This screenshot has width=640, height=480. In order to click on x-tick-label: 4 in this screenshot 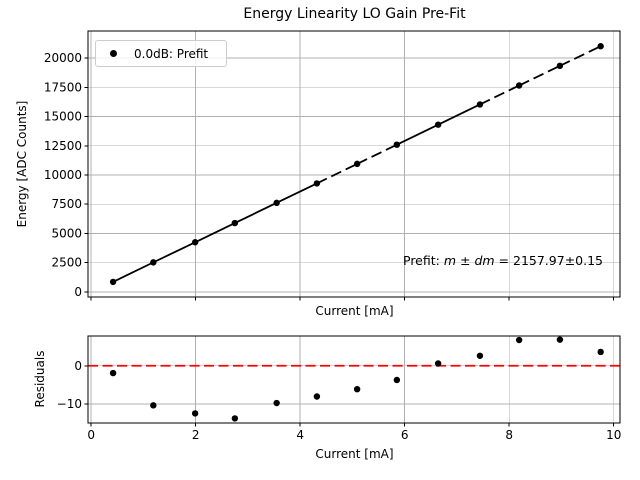, I will do `click(300, 435)`.